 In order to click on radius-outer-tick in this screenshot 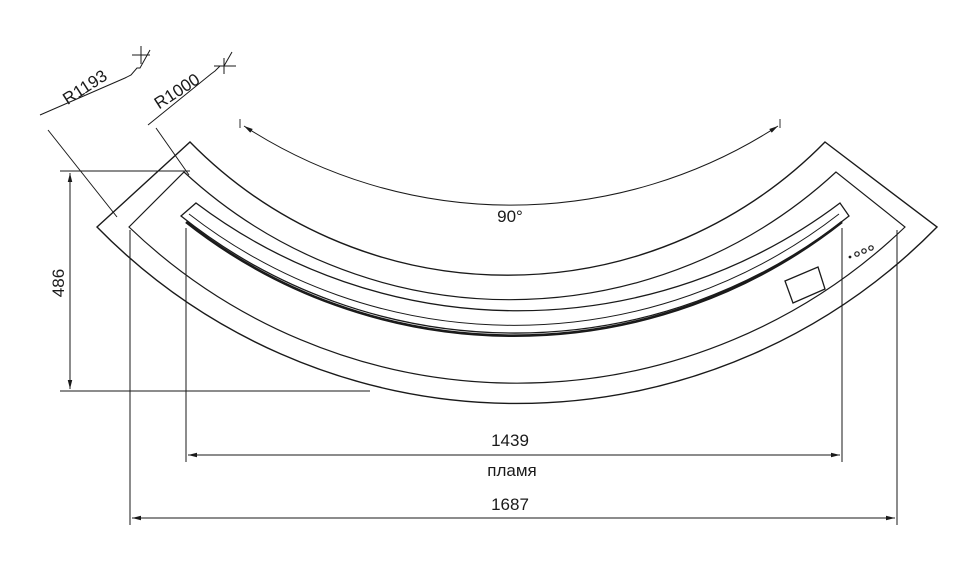, I will do `click(141, 55)`.